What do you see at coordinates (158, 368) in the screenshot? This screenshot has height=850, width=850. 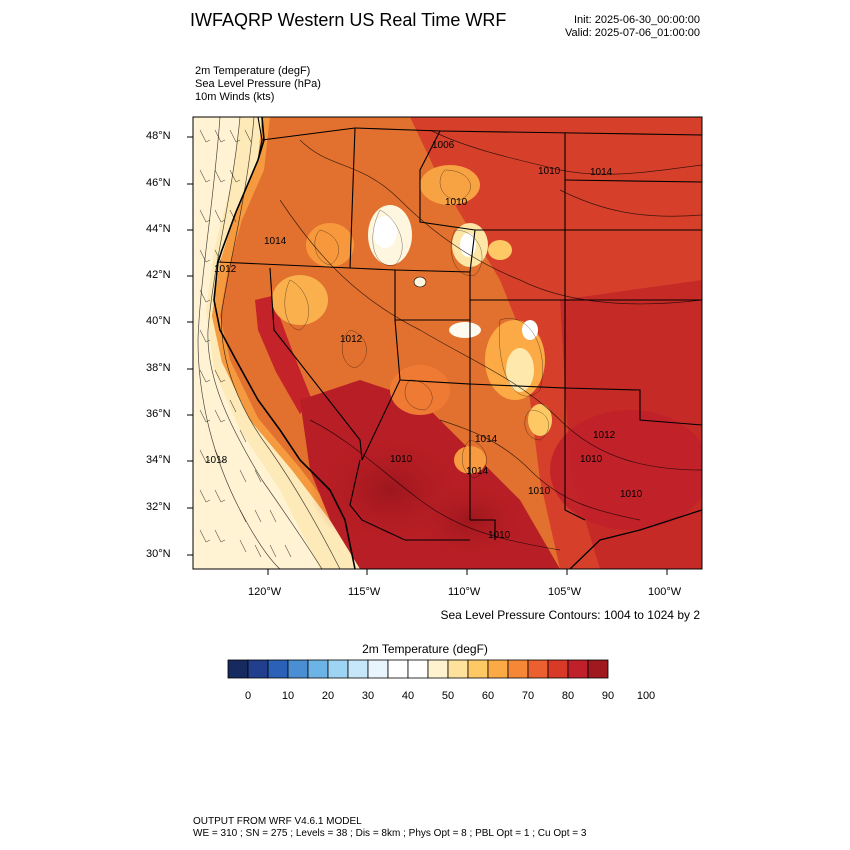 I see `lat-label: 38°N` at bounding box center [158, 368].